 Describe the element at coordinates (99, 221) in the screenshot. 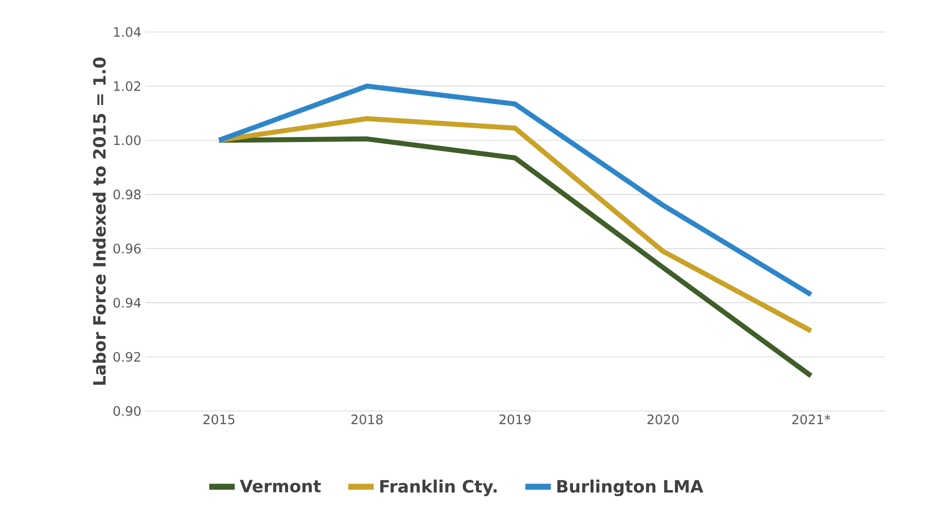

I see `y-axis-title: Labor Force Indexed to 2015 = 1.0` at that location.